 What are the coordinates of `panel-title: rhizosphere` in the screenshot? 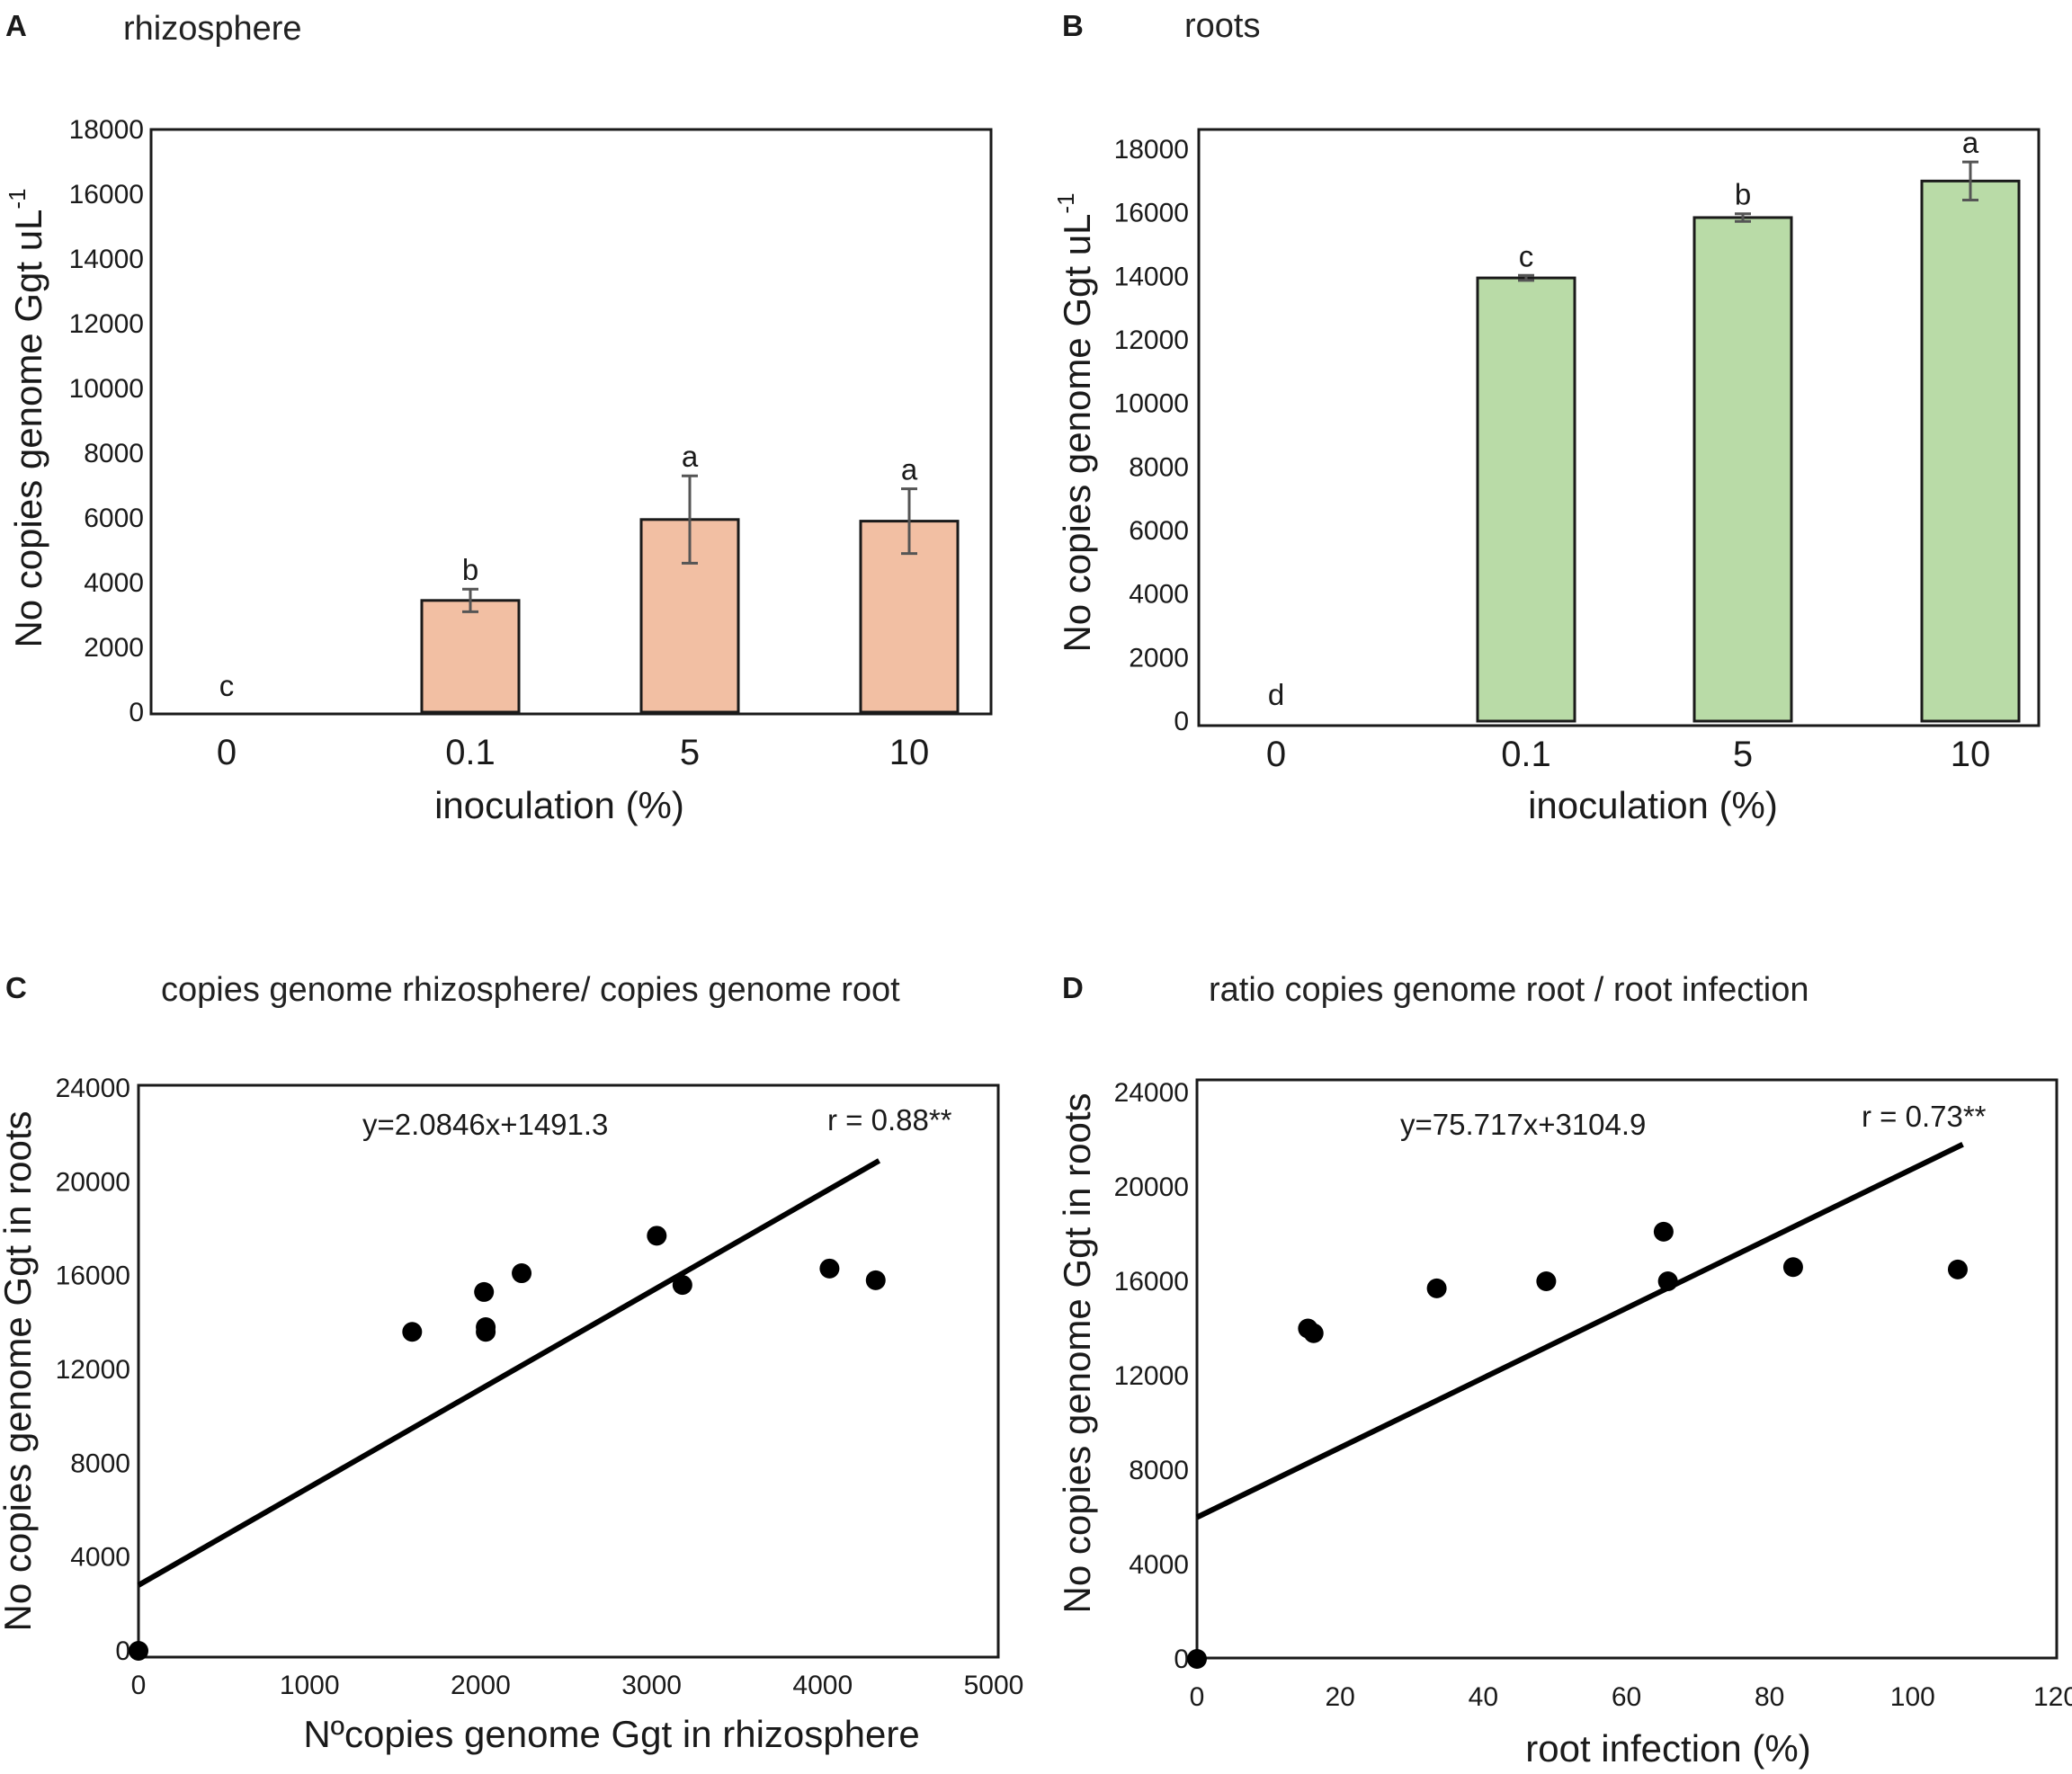 It's located at (212, 29).